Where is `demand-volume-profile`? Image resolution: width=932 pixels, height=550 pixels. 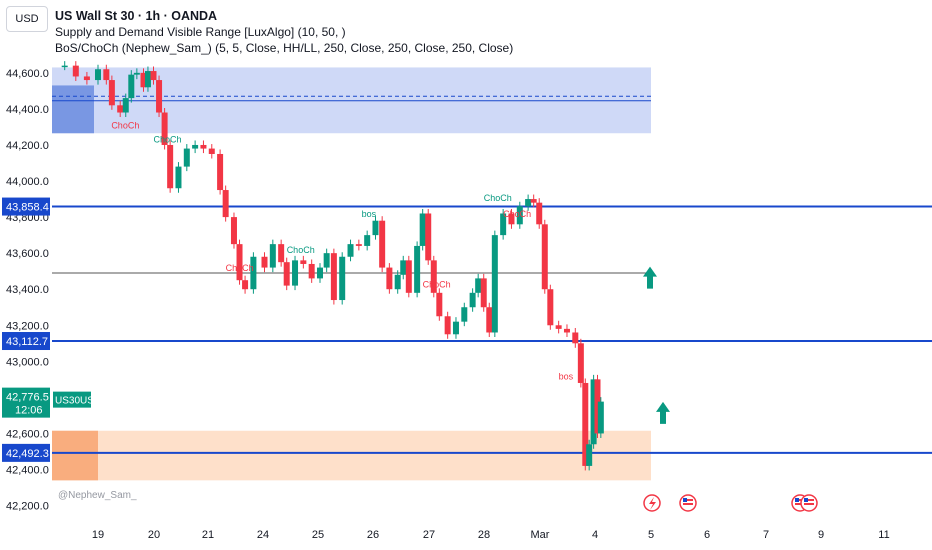
demand-volume-profile is located at coordinates (75, 455).